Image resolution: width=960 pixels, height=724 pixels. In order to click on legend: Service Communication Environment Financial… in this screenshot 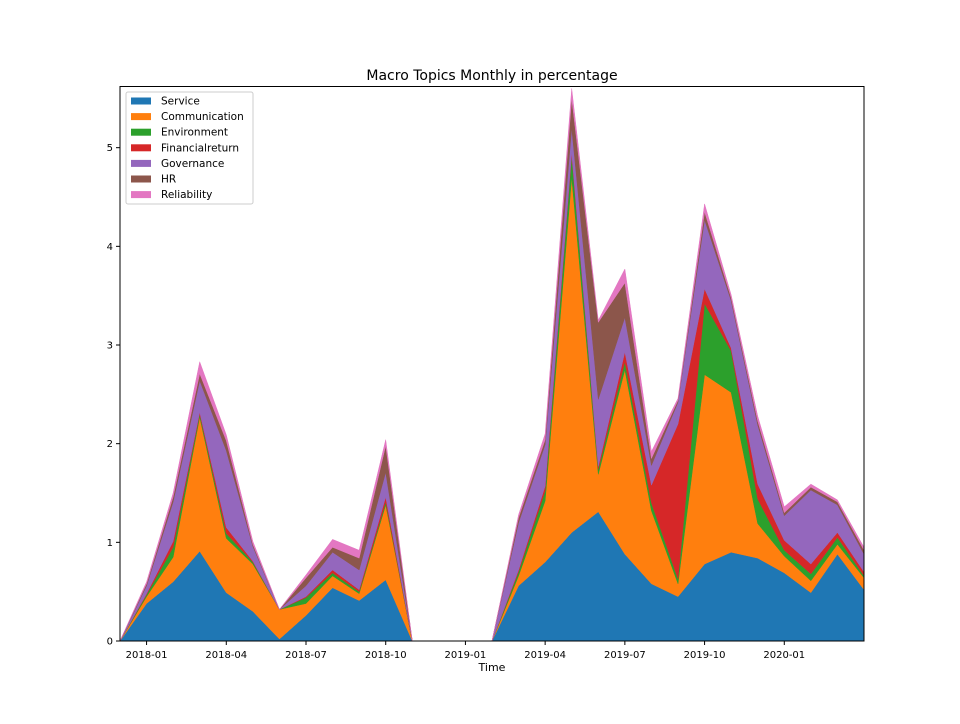, I will do `click(189, 148)`.